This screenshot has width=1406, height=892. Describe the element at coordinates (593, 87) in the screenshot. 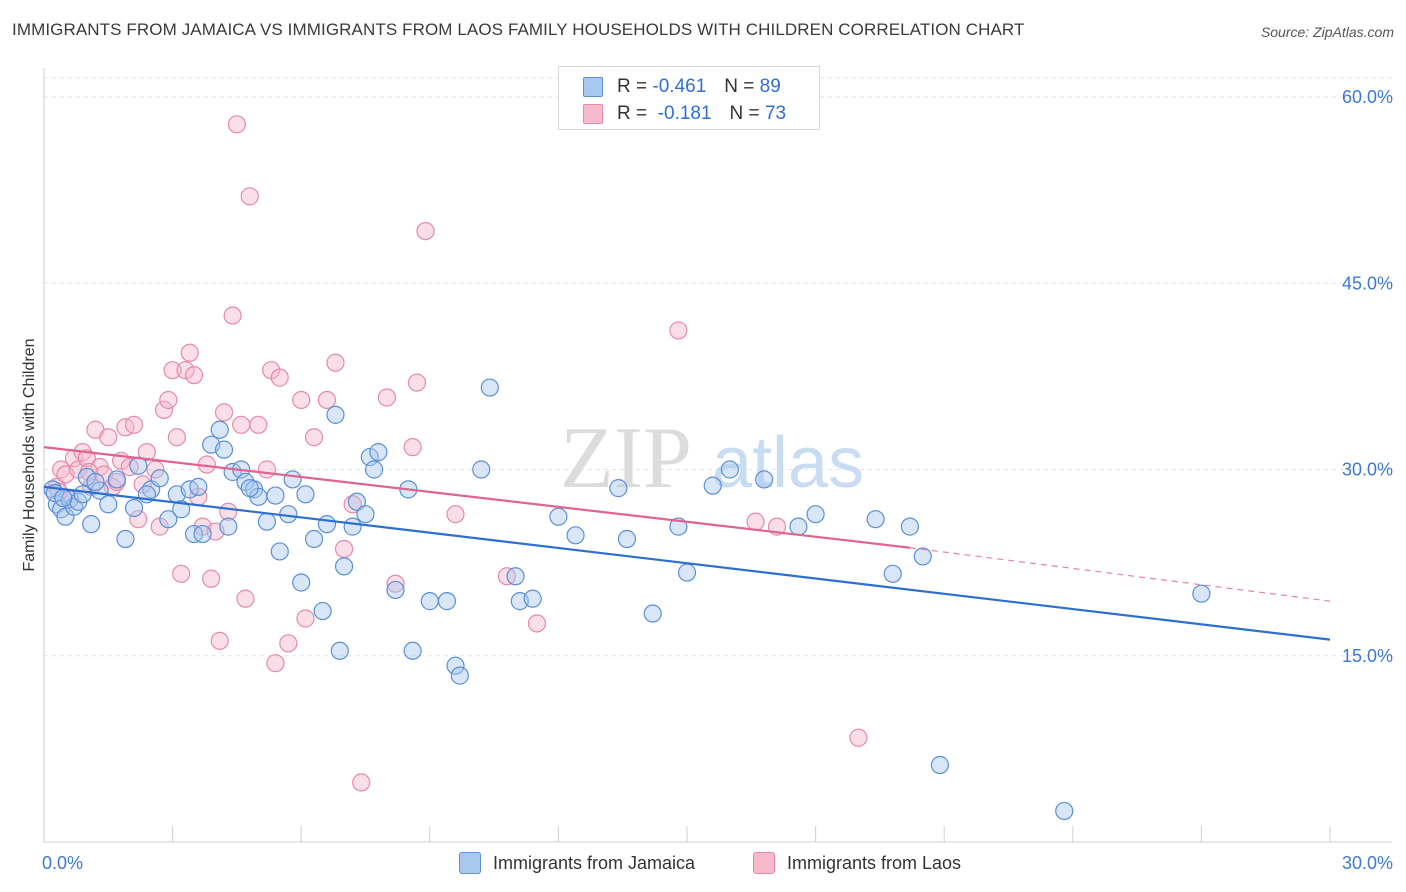

I see `legend-swatch-jamaica` at that location.